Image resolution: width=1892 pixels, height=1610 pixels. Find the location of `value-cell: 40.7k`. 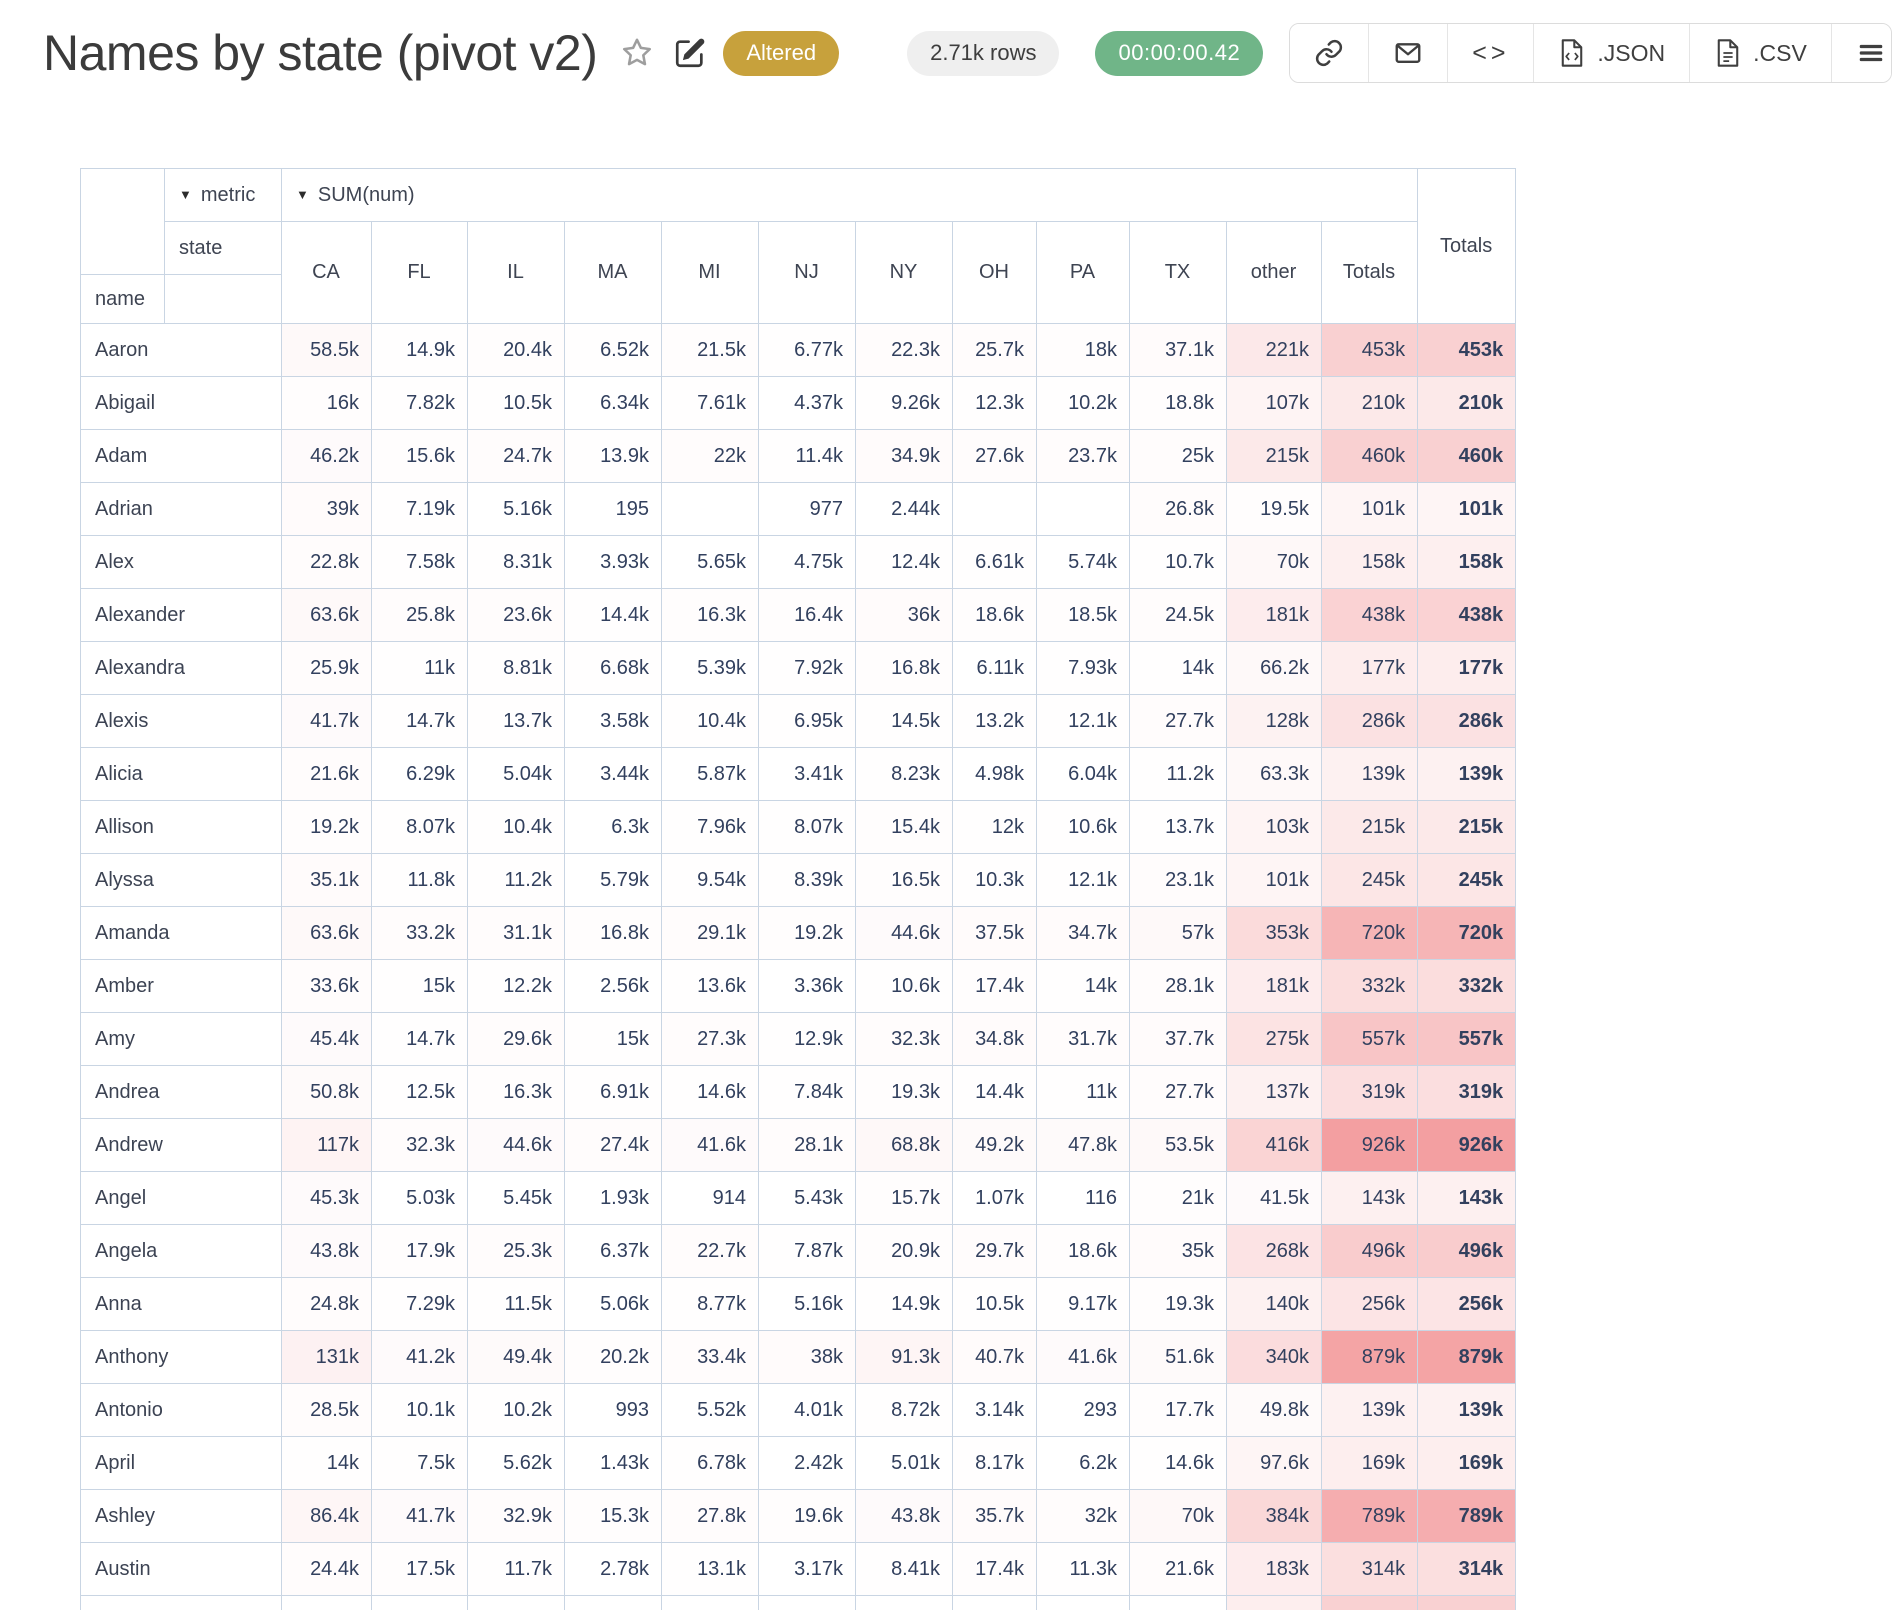

value-cell: 40.7k is located at coordinates (995, 1357).